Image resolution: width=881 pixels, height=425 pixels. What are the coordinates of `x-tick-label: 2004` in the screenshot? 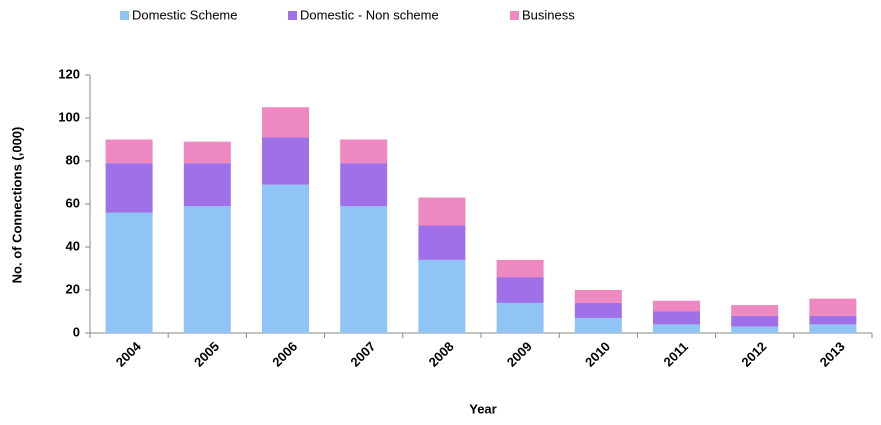 It's located at (129, 354).